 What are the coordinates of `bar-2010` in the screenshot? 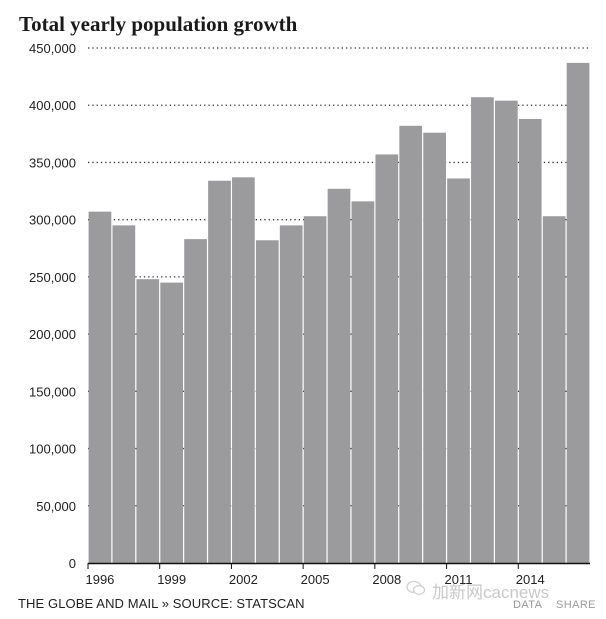 It's located at (434, 347).